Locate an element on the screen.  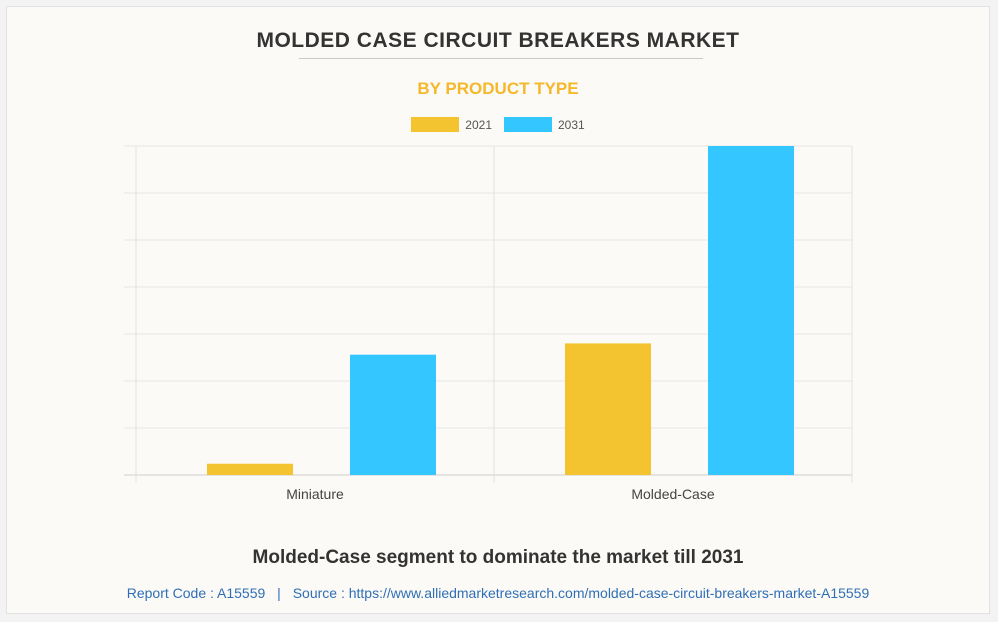
bar-2021-molded-case is located at coordinates (608, 409).